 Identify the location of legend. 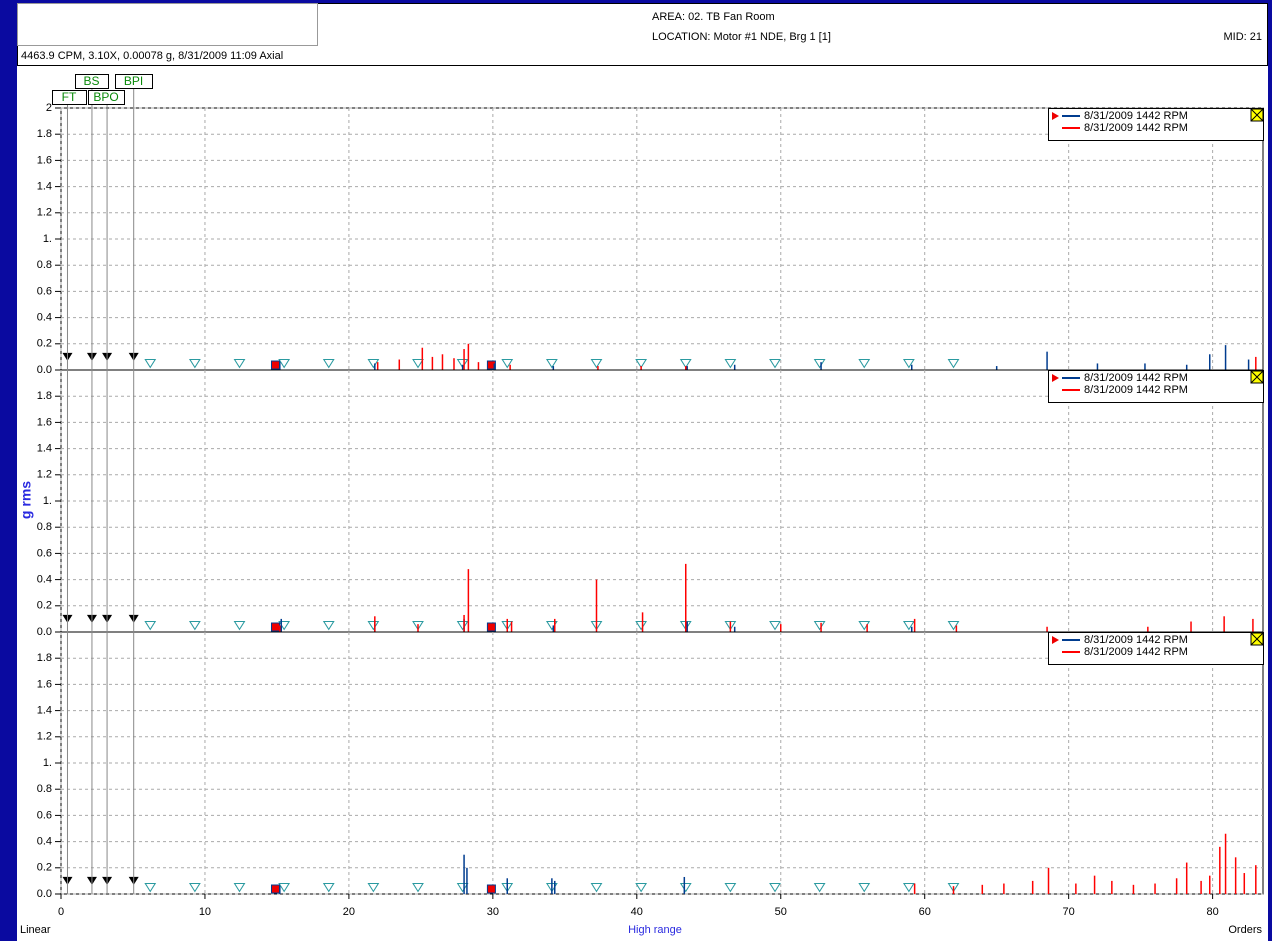
(1156, 386).